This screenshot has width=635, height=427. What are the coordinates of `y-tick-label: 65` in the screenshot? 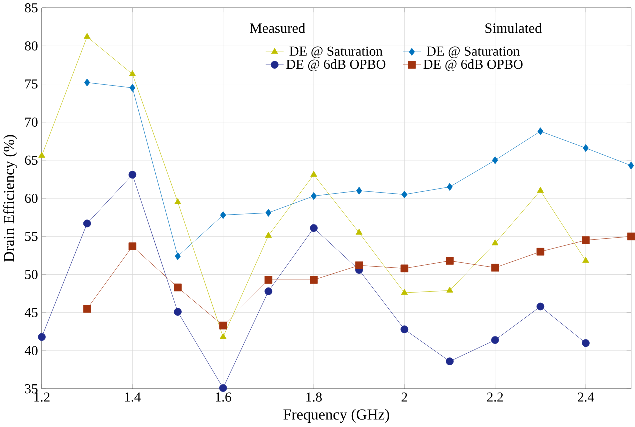 It's located at (31, 161).